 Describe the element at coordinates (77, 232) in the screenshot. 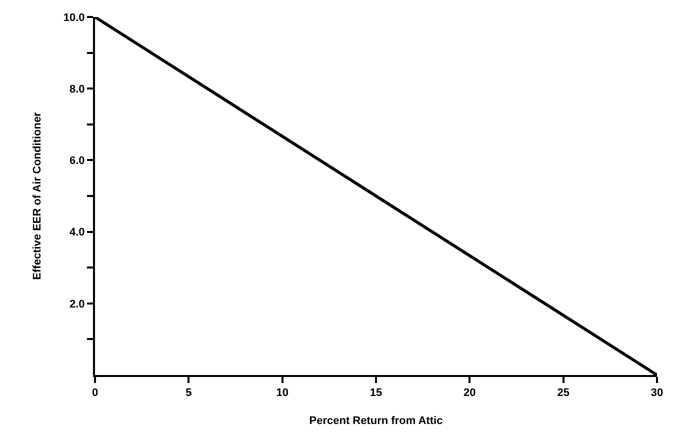

I see `y-tick-label: 4.0` at that location.